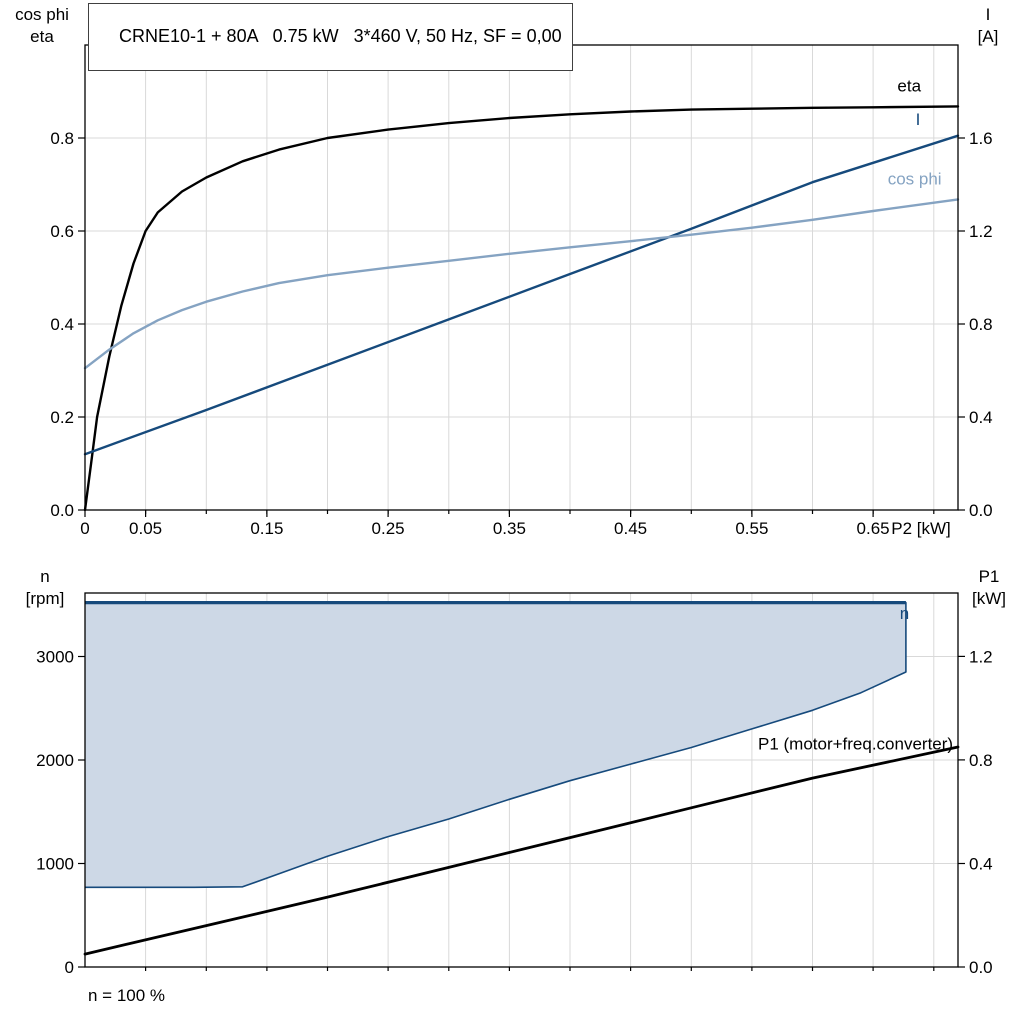 The width and height of the screenshot is (1024, 1024). I want to click on svg-text: 0.25, so click(388, 528).